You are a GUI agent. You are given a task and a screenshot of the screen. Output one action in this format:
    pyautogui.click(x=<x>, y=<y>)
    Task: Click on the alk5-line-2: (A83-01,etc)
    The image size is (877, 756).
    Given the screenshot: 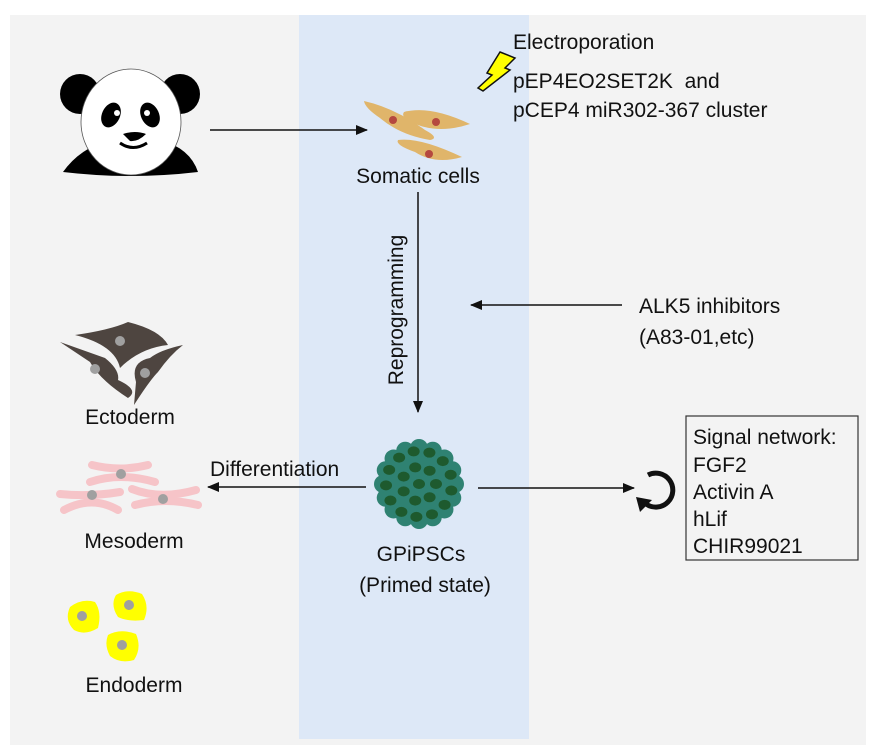 What is the action you would take?
    pyautogui.click(x=697, y=337)
    